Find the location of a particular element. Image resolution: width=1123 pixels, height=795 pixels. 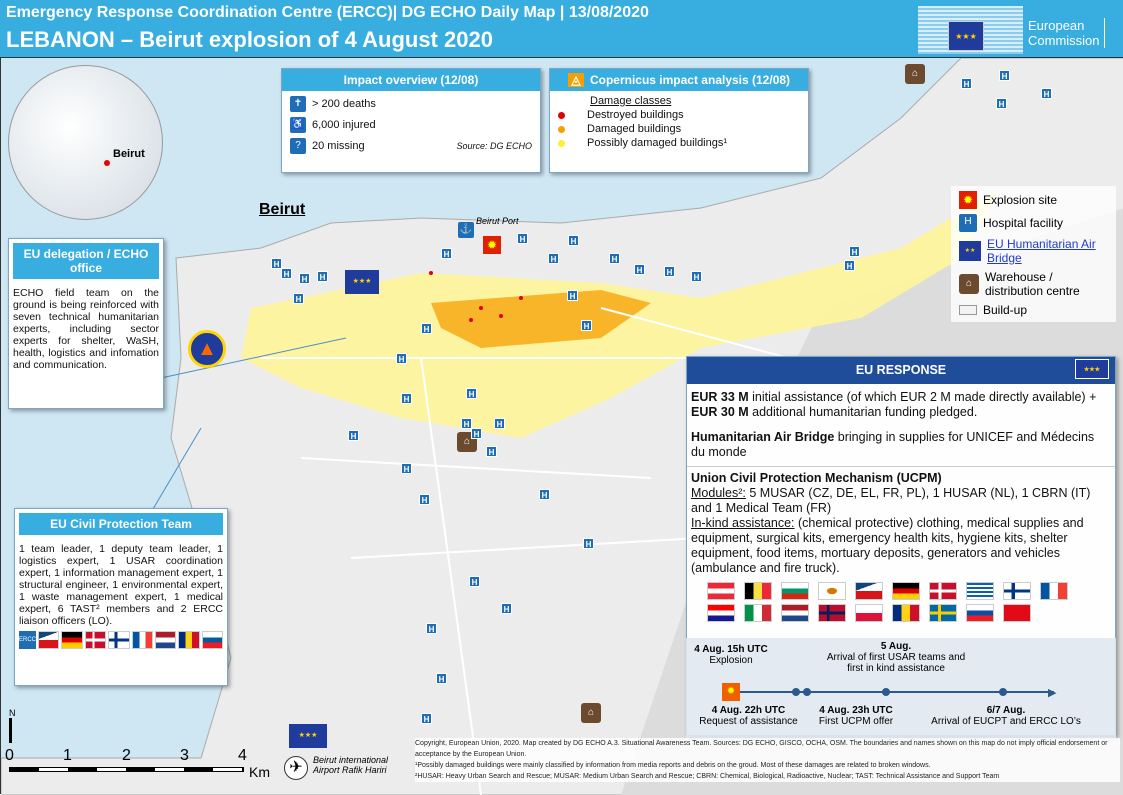

explosion-site-icon: ✹ is located at coordinates (492, 245).